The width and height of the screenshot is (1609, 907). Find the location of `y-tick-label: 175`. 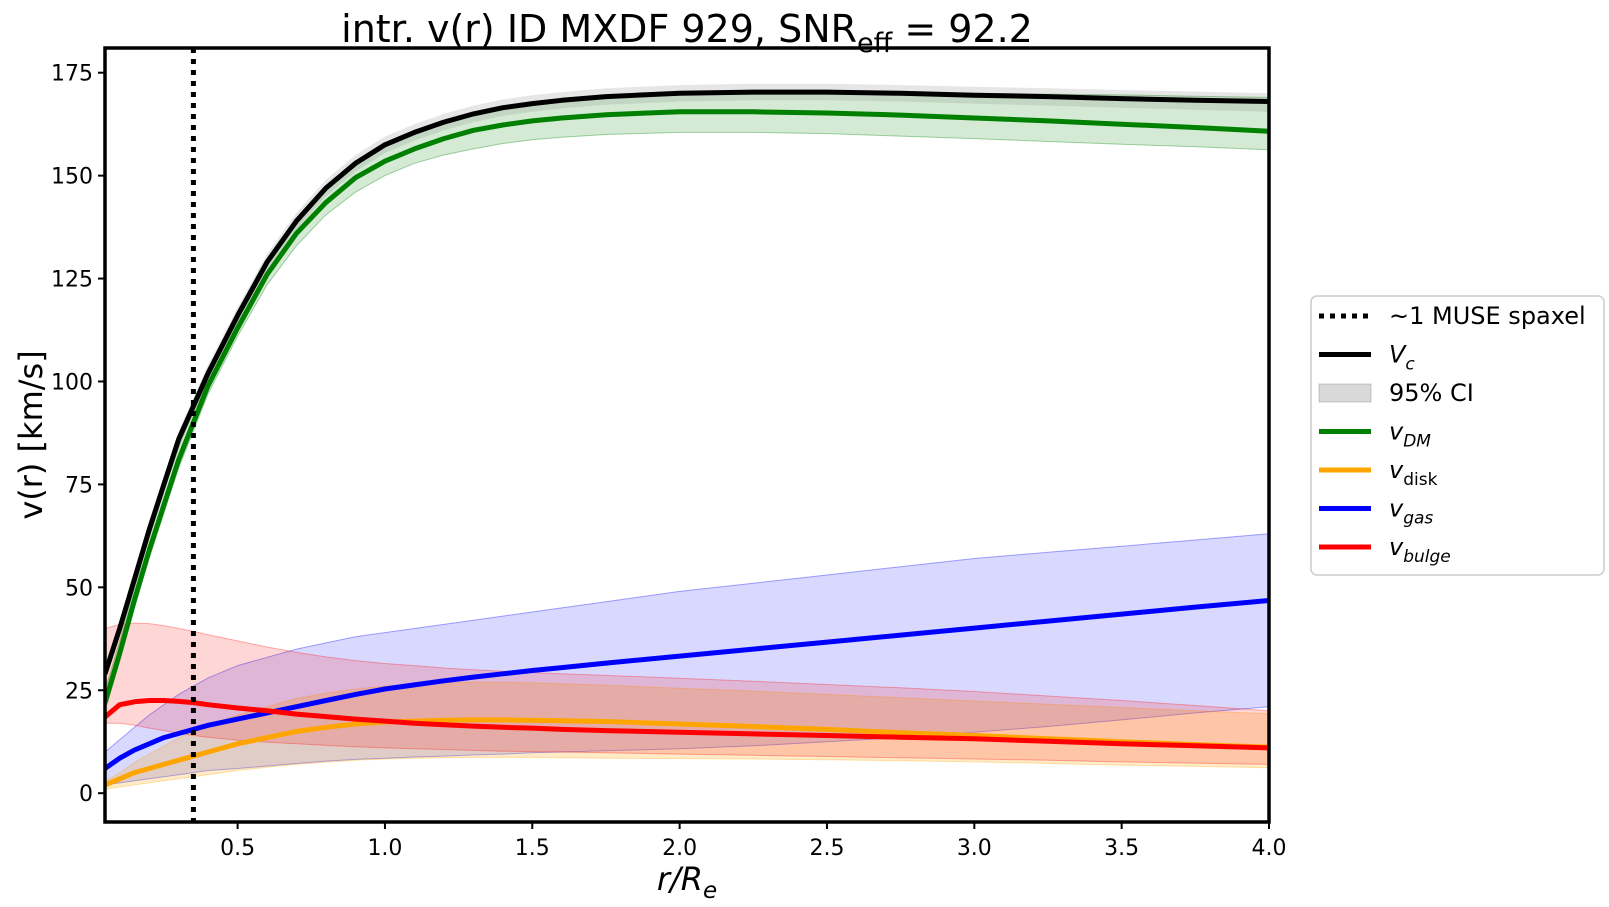

y-tick-label: 175 is located at coordinates (72, 74).